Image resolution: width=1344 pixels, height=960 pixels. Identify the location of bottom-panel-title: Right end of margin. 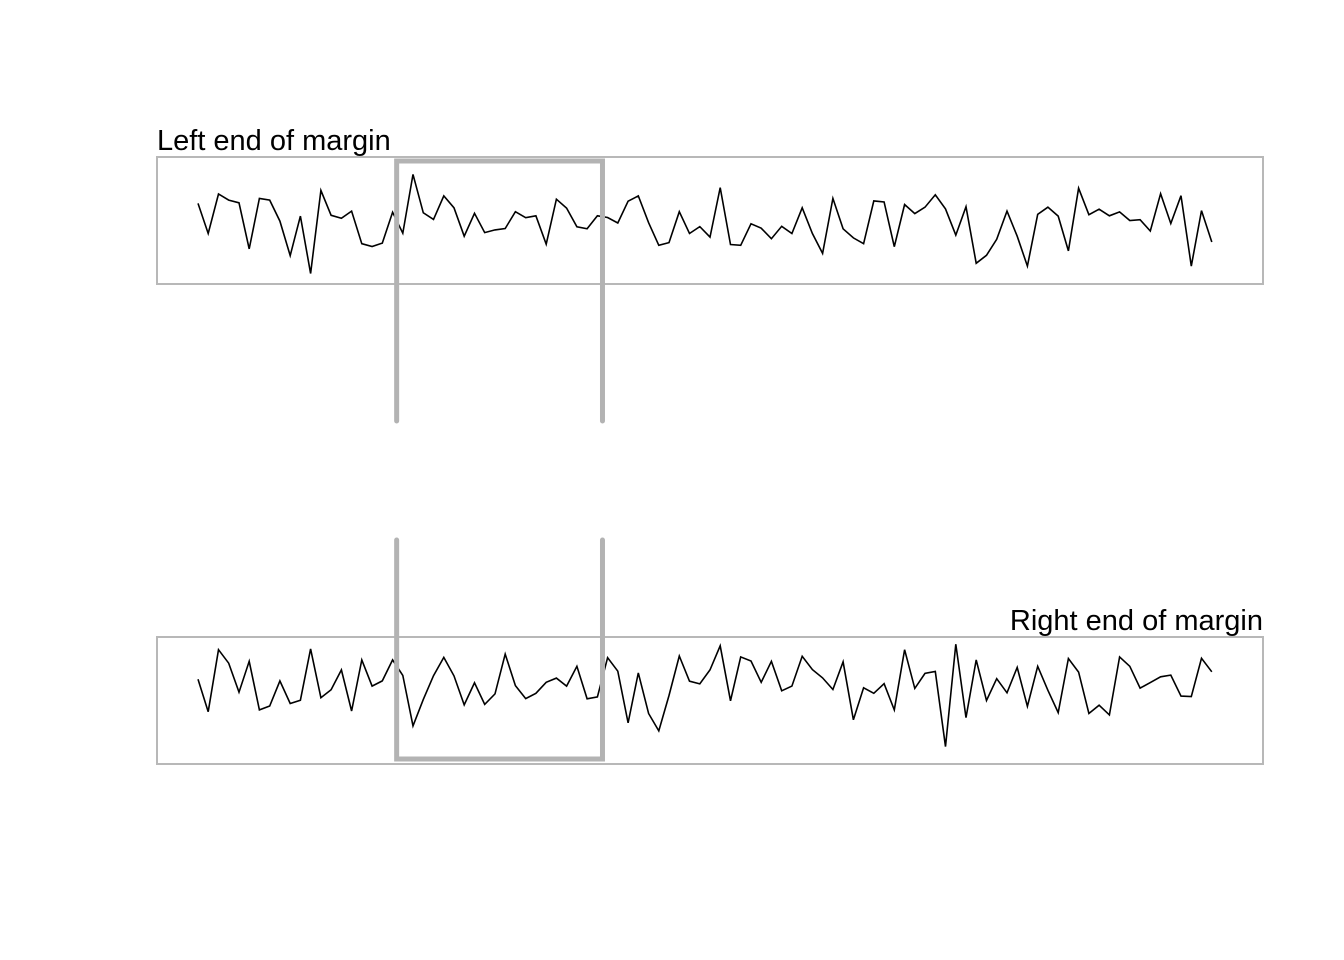
(1136, 621).